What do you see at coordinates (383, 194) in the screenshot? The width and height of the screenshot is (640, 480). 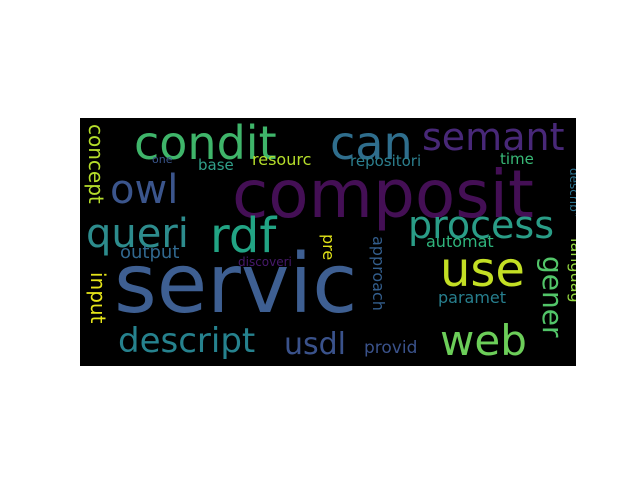 I see `word-composit: composit` at bounding box center [383, 194].